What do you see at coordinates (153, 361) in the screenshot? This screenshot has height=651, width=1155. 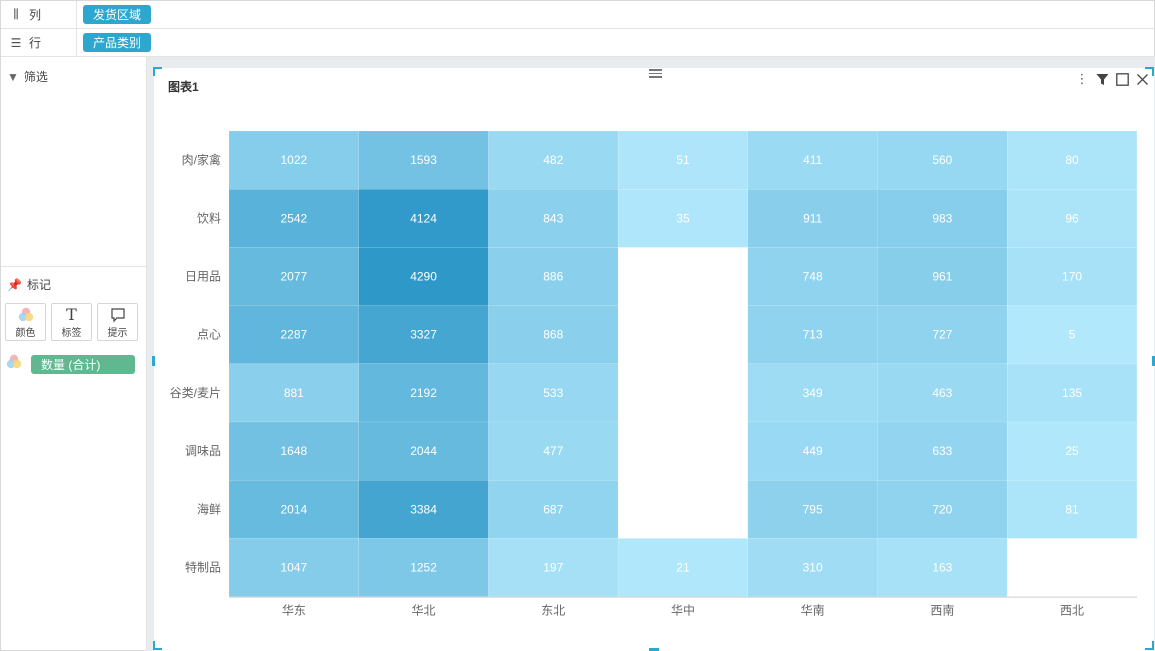 I see `resize-handle-left` at bounding box center [153, 361].